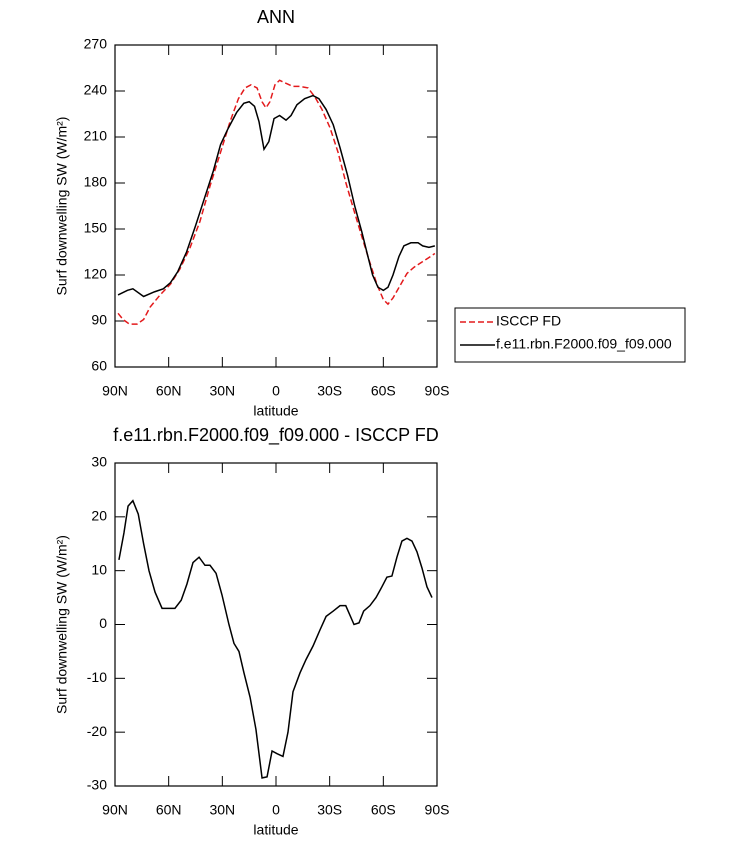  Describe the element at coordinates (528, 321) in the screenshot. I see `legend-label: ISCCP FD` at that location.